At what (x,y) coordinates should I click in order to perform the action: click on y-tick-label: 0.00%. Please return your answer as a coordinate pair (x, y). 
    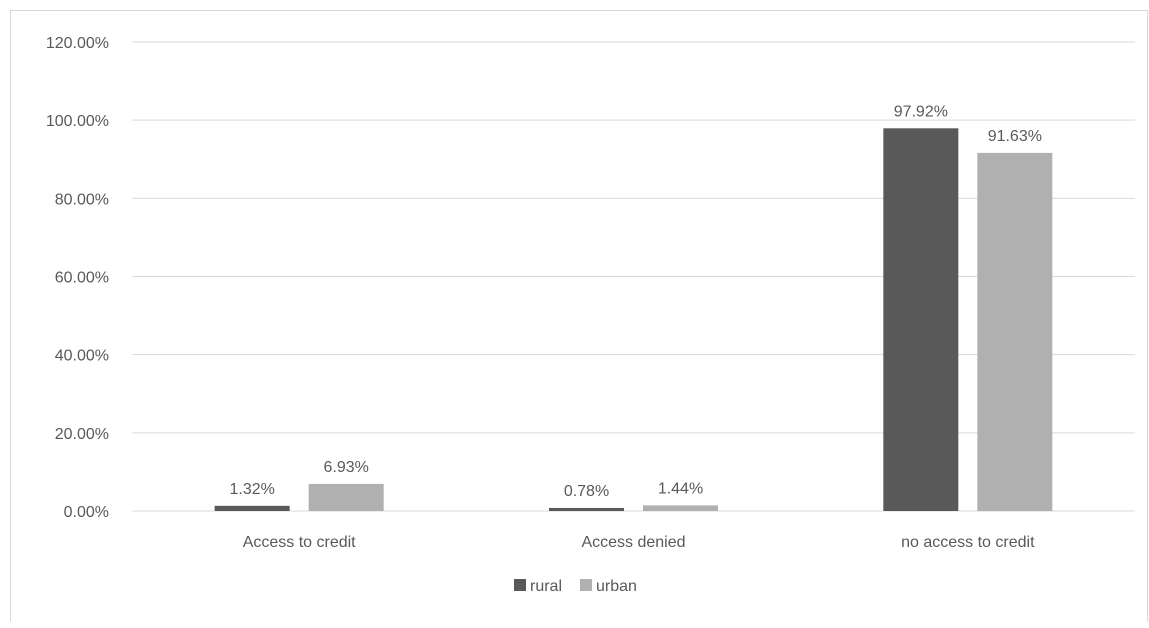
    Looking at the image, I should click on (86, 512).